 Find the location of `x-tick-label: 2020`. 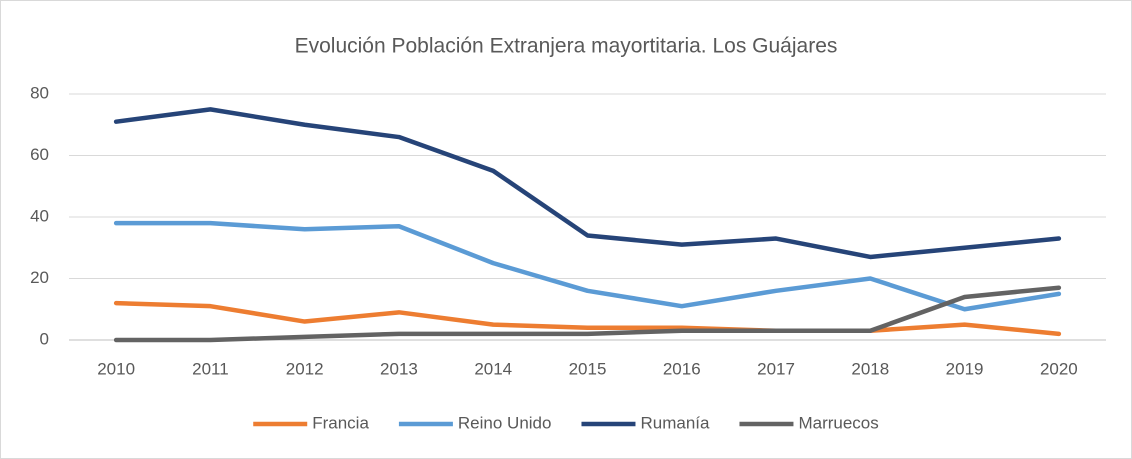

x-tick-label: 2020 is located at coordinates (1059, 368).